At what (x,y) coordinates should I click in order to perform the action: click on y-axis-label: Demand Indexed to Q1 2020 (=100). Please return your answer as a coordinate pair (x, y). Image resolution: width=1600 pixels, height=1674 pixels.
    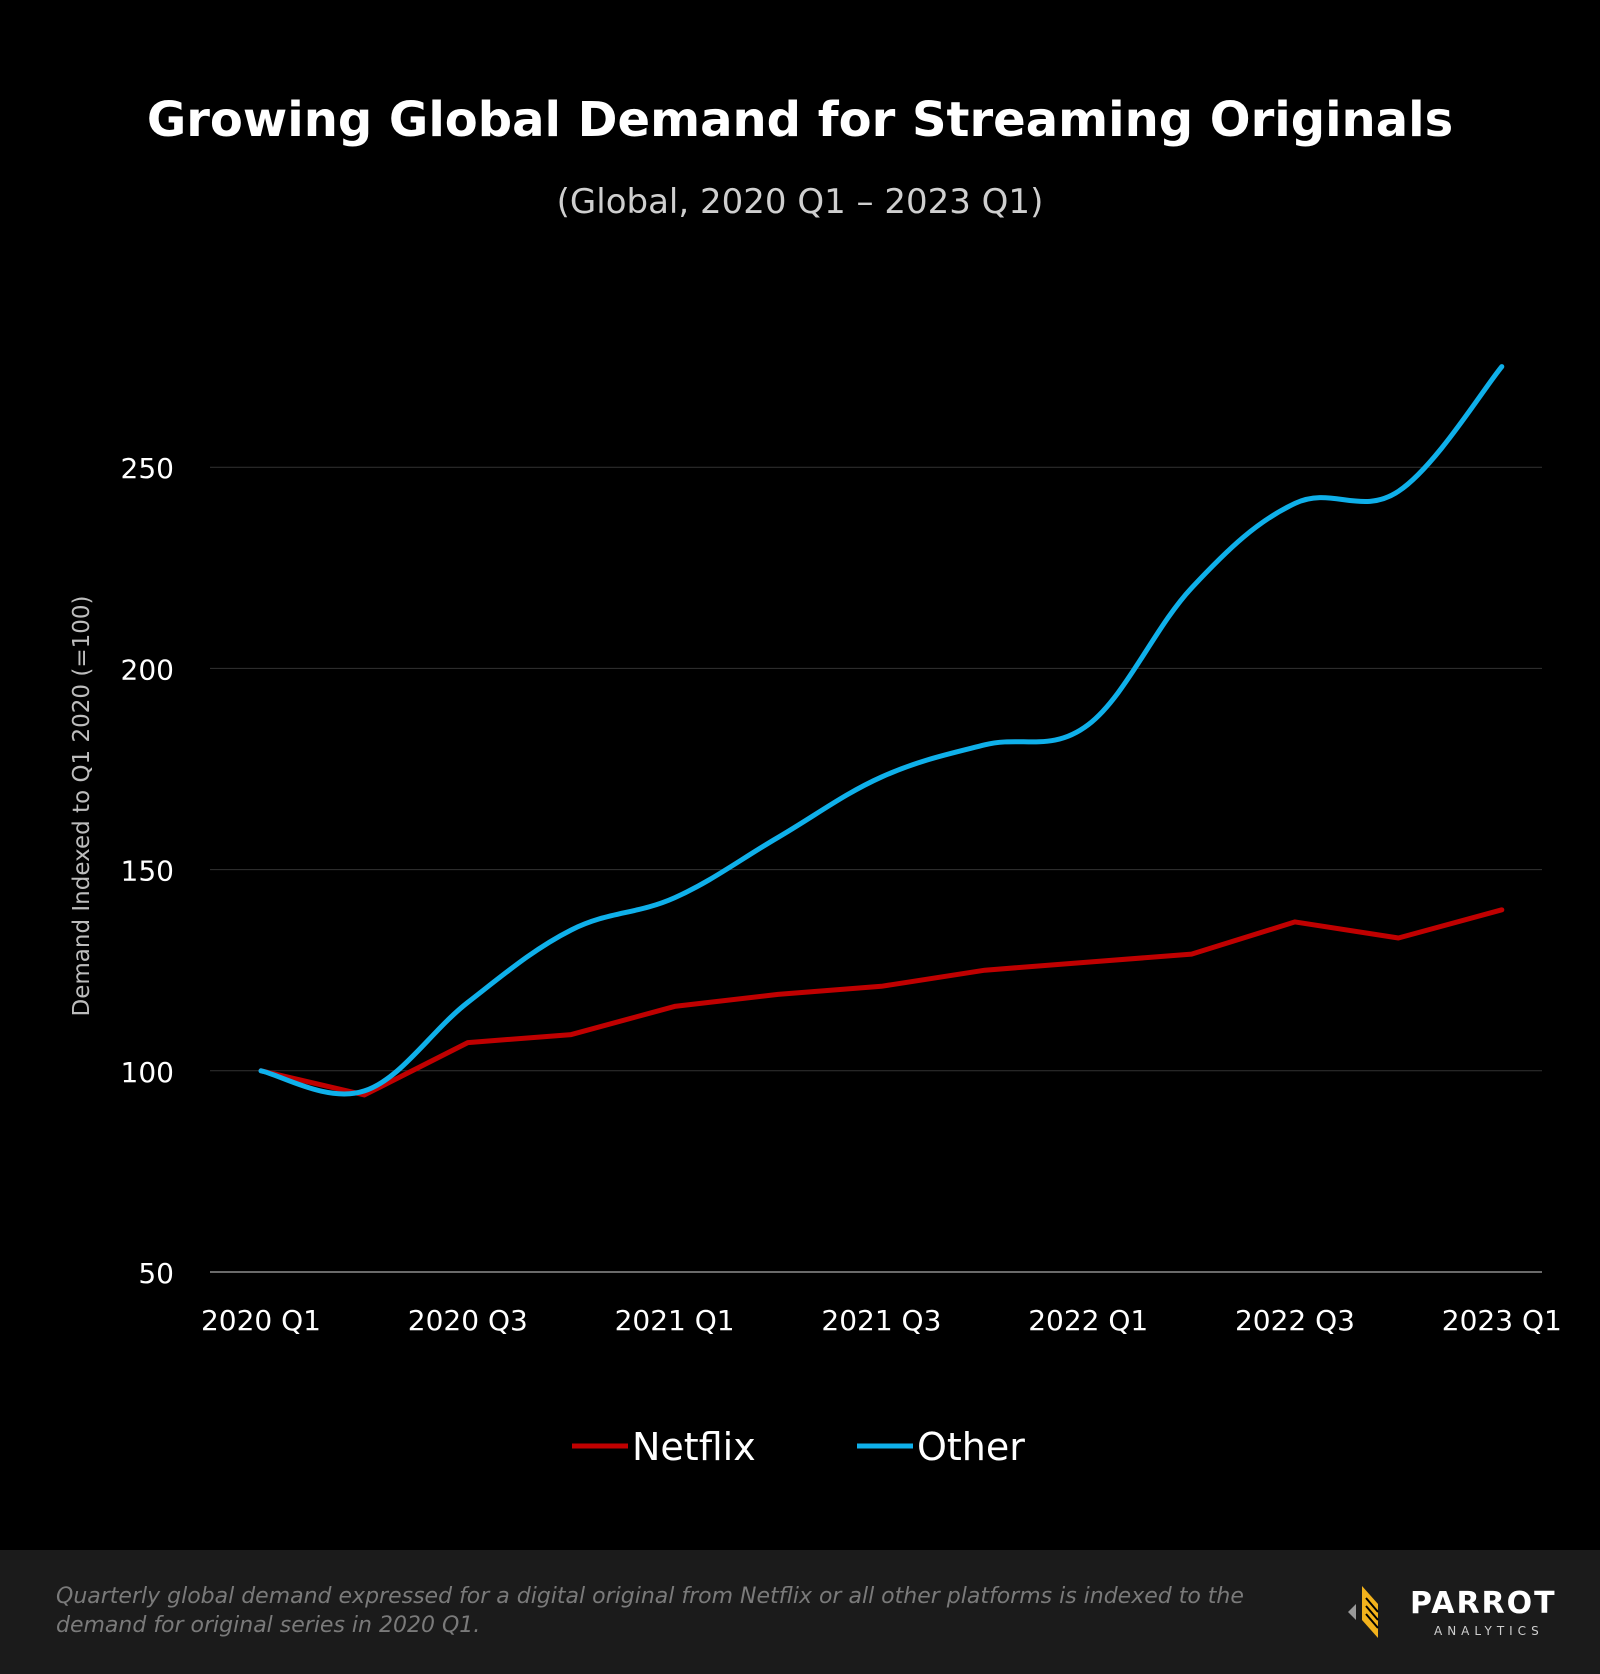
    Looking at the image, I should click on (82, 806).